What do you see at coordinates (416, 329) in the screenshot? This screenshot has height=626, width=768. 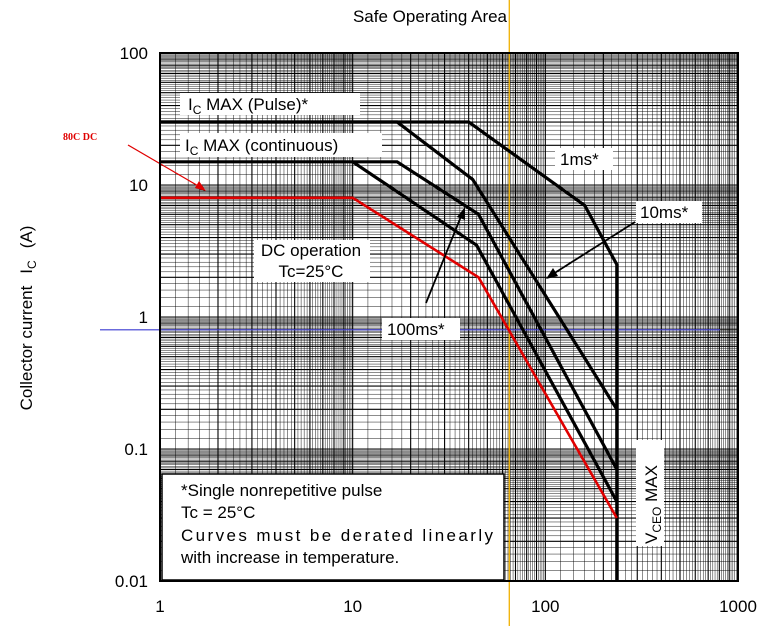 I see `hundred-ms-label: 100ms*` at bounding box center [416, 329].